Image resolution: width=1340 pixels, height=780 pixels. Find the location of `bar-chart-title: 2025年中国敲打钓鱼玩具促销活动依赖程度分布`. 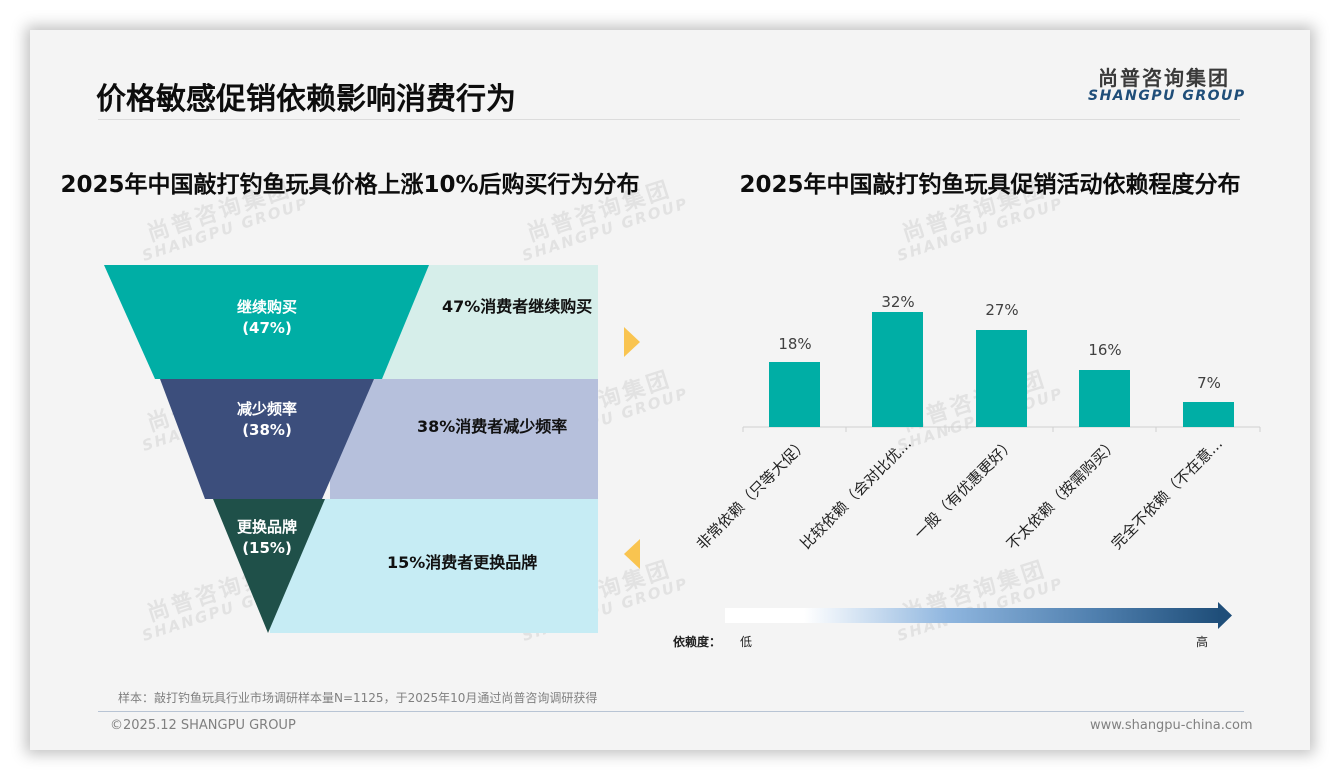

bar-chart-title: 2025年中国敲打钓鱼玩具促销活动依赖程度分布 is located at coordinates (990, 185).